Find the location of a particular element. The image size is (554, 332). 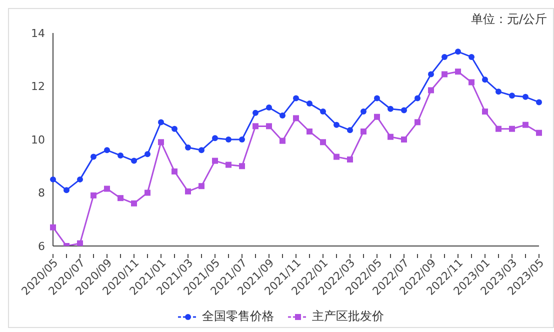

legend-label: 主产区批发价 is located at coordinates (347, 316).